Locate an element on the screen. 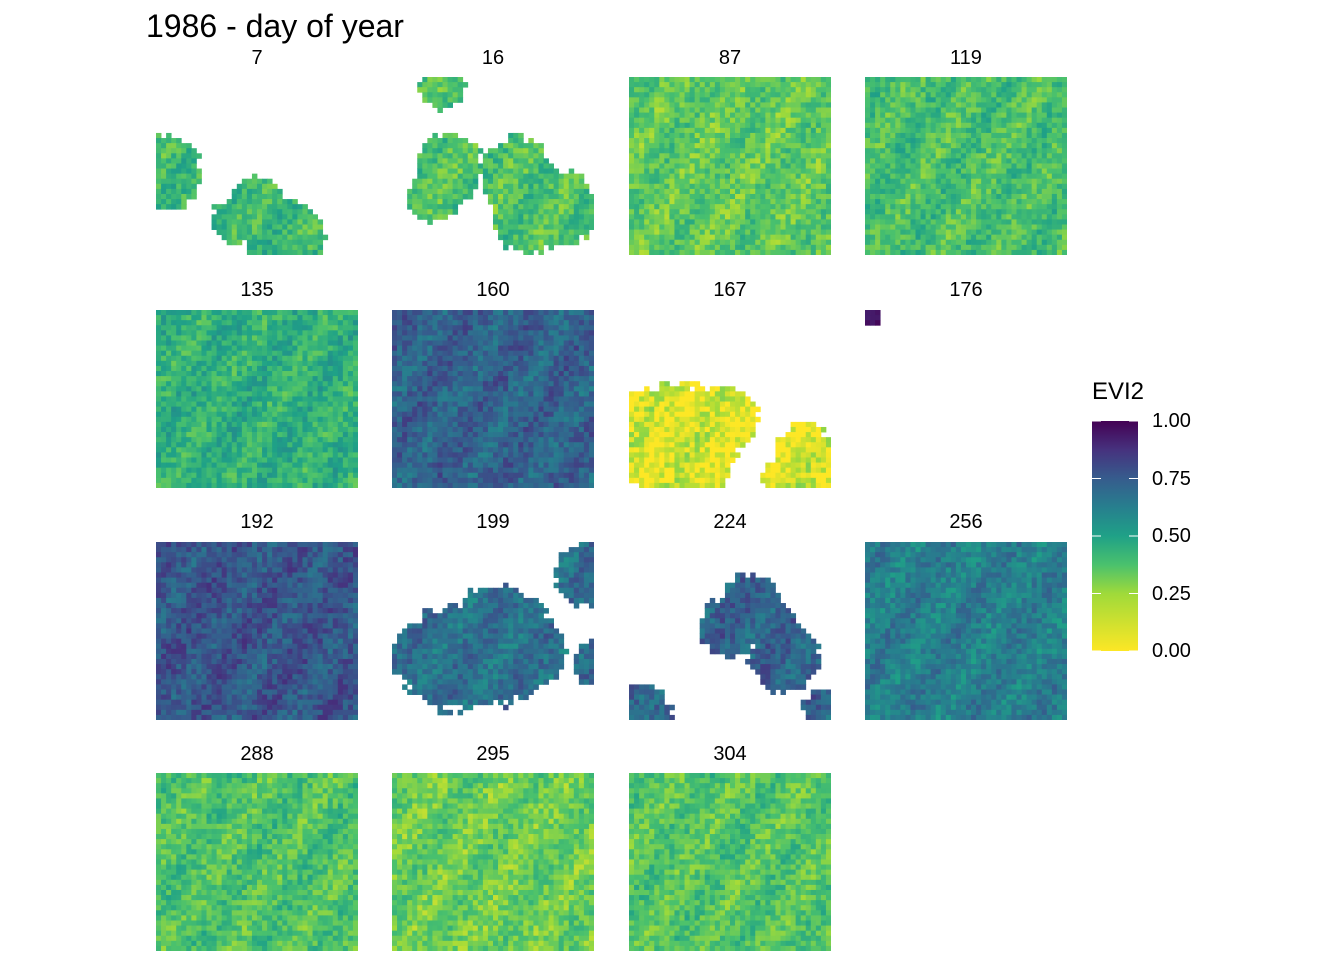 This screenshot has height=960, width=1344. facet-label-199: 199 is located at coordinates (493, 522).